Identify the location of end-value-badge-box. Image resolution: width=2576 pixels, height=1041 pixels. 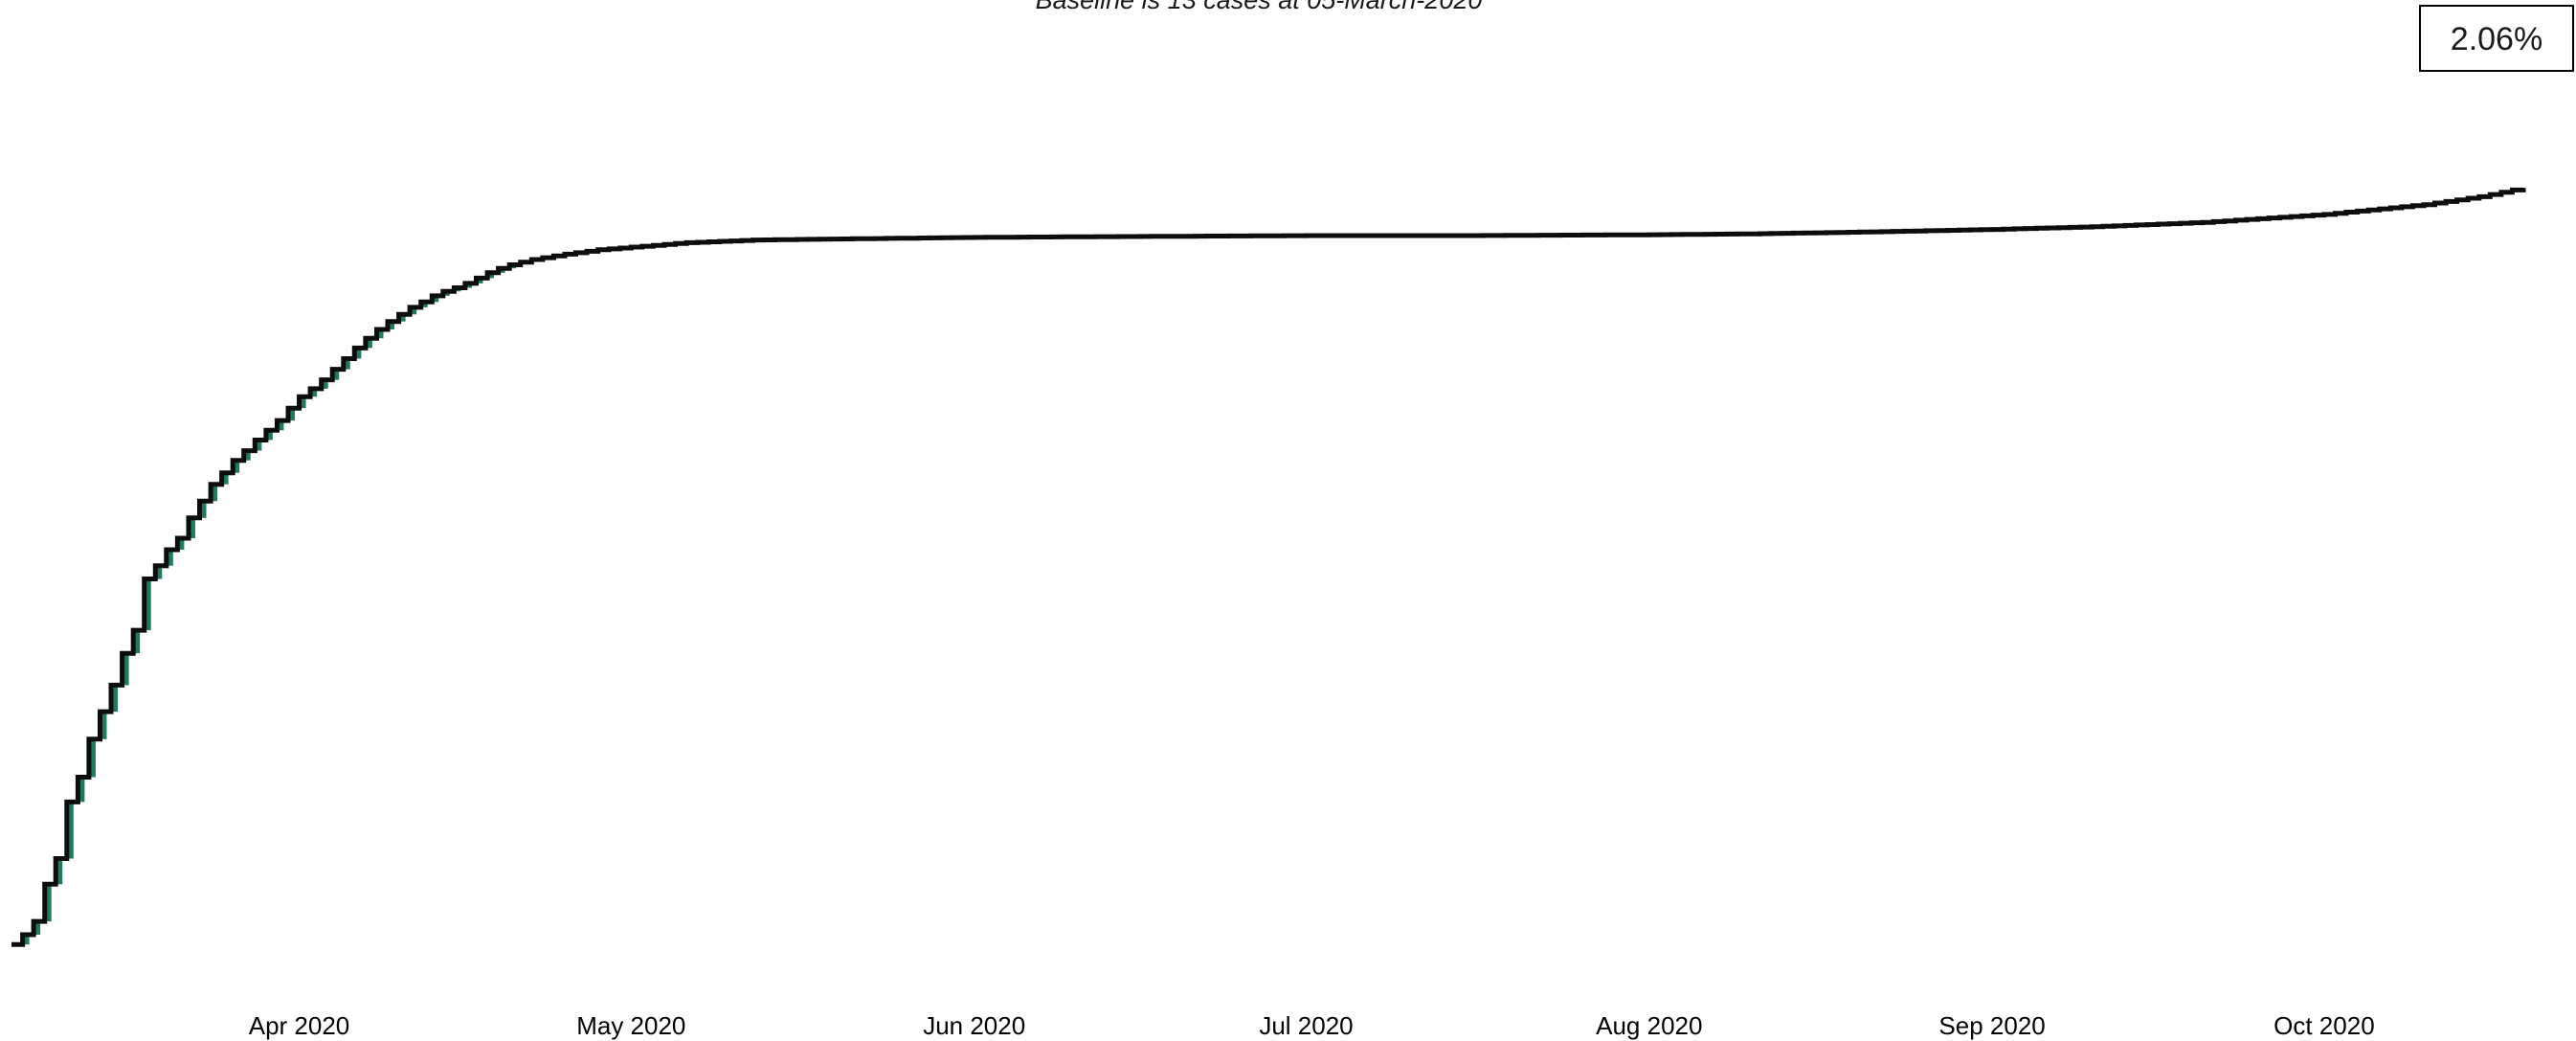
(2497, 38).